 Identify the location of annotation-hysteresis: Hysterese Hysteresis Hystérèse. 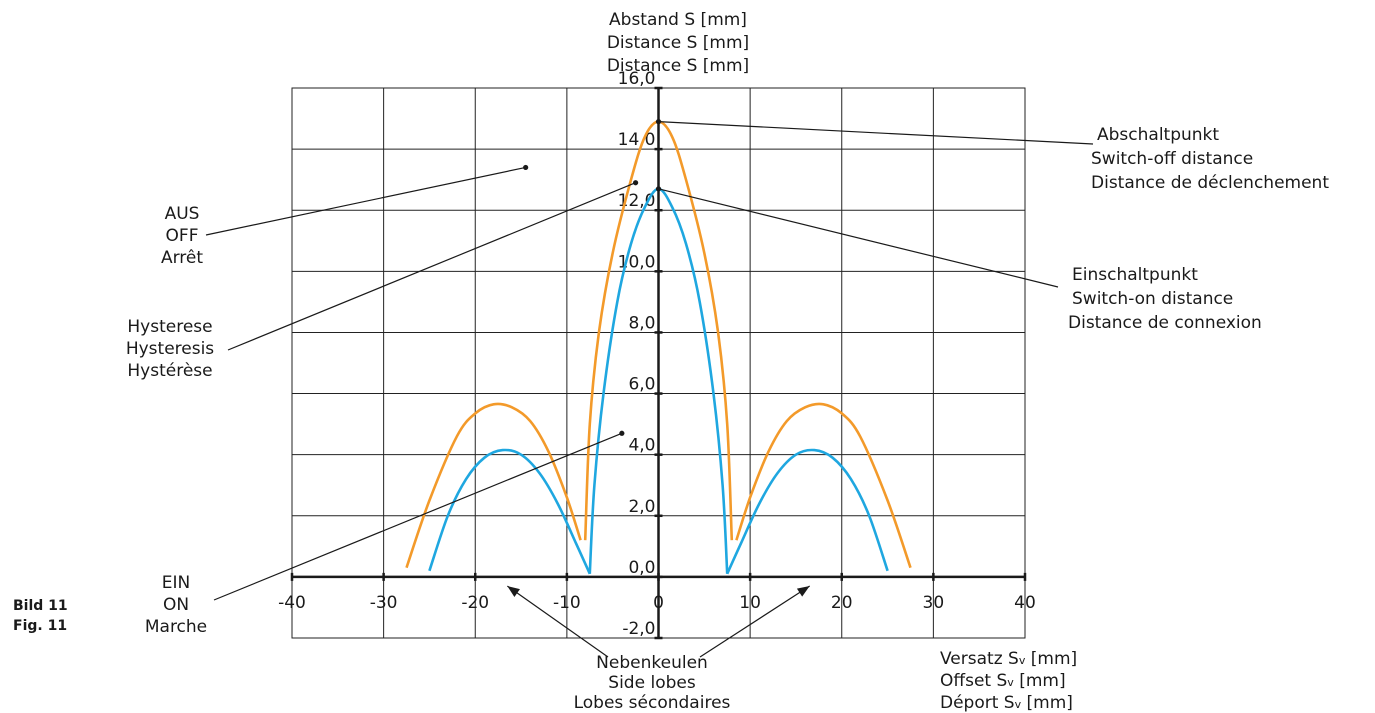
(170, 349).